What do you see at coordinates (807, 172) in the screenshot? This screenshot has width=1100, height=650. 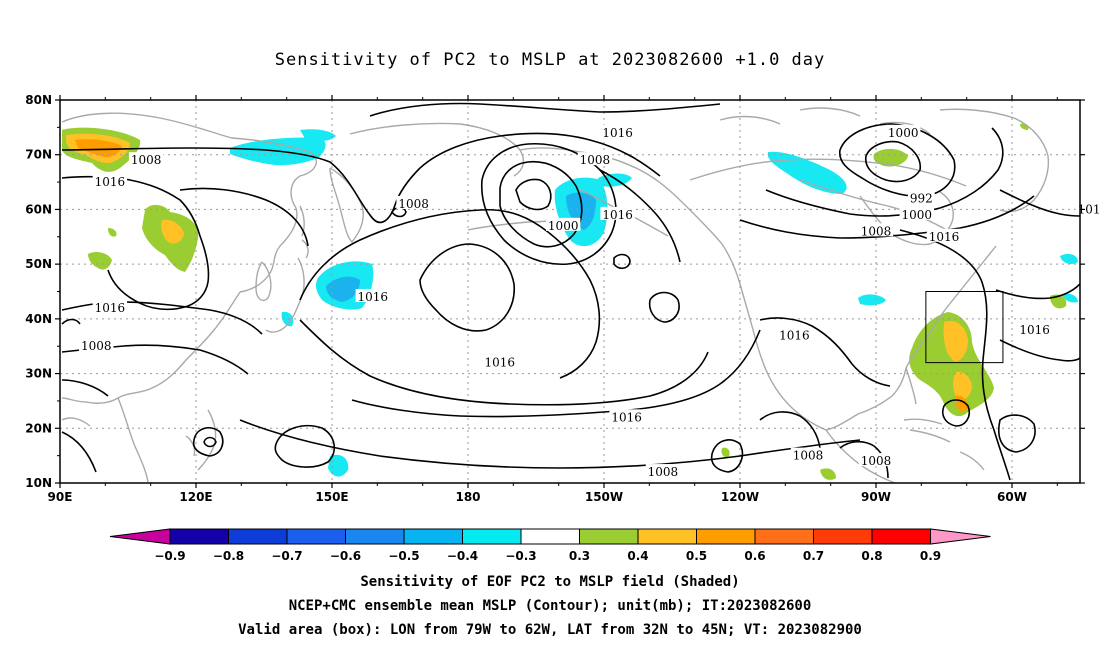 I see `shade-negative-canada` at bounding box center [807, 172].